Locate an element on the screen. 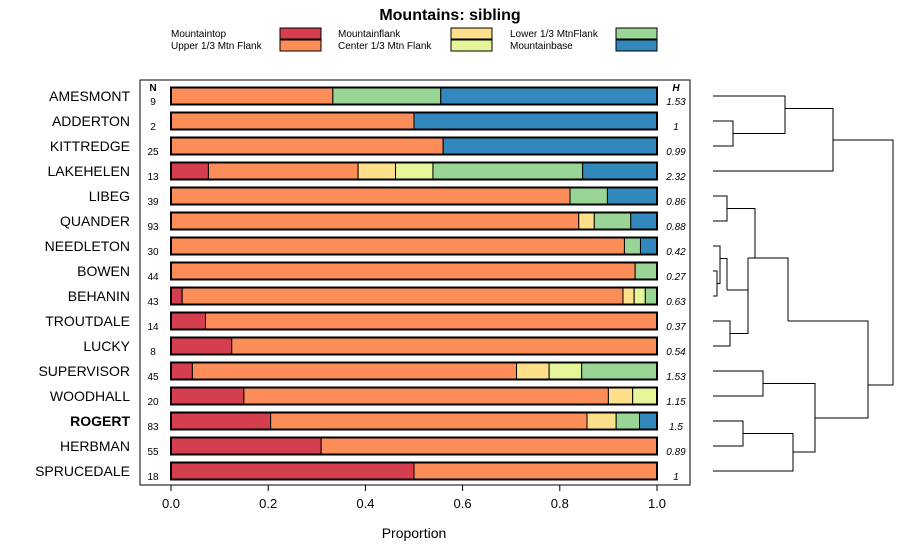  row-quander: QUANDER 93 0.88 is located at coordinates (373, 222).